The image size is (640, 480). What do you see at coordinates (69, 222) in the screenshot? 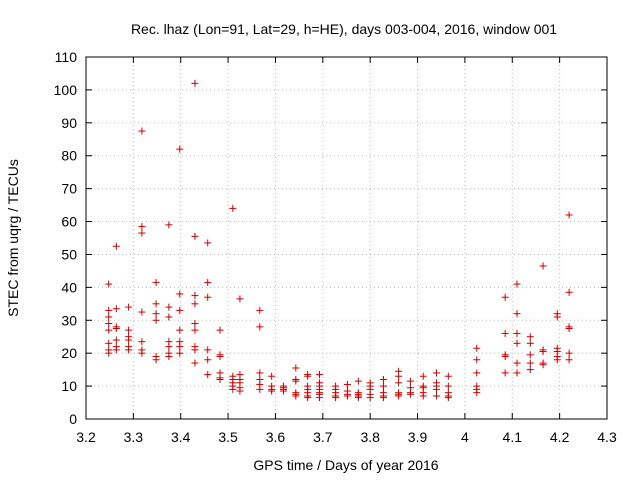
I see `y-tick-label: 60` at bounding box center [69, 222].